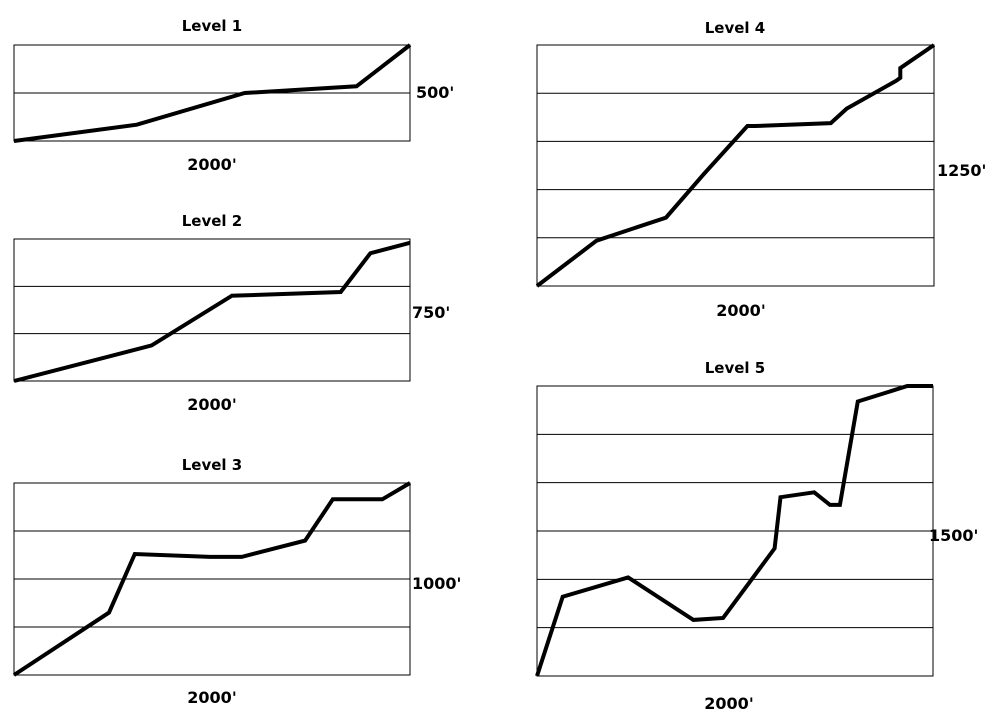  What do you see at coordinates (953, 535) in the screenshot?
I see `y-axis-label: 1500'` at bounding box center [953, 535].